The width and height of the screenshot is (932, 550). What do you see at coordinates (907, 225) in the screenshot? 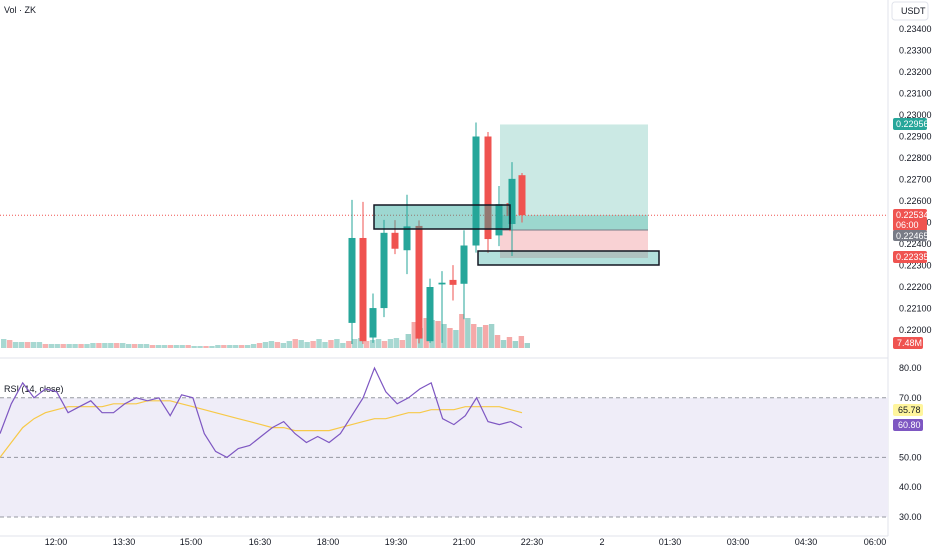
I see `countdown-badge: 06:00` at bounding box center [907, 225].